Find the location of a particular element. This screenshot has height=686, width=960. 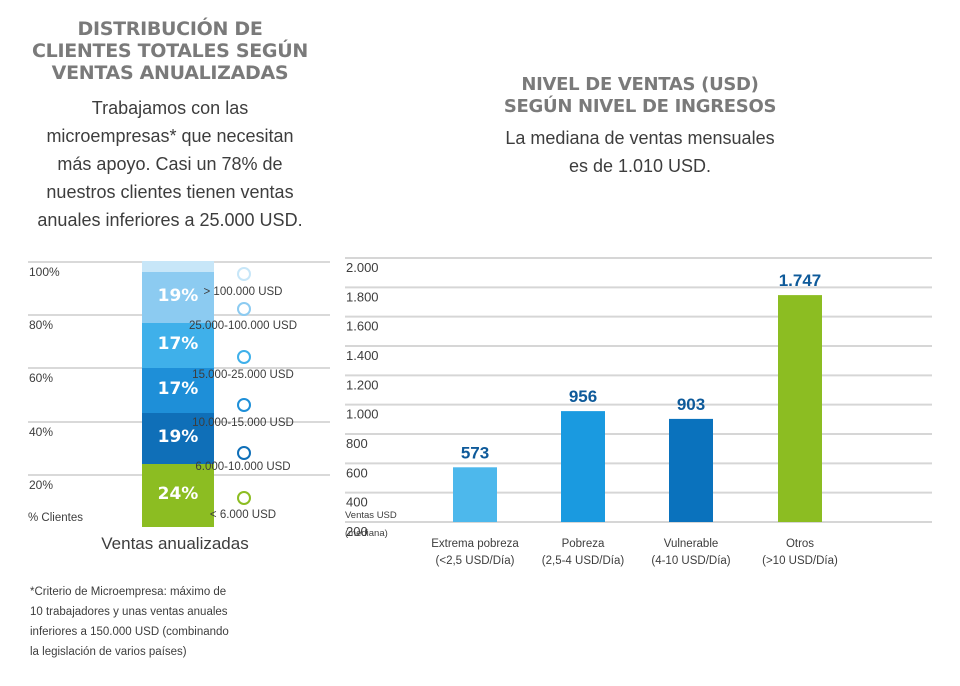

legend-label: 25.000-100.000 USD is located at coordinates (243, 326).